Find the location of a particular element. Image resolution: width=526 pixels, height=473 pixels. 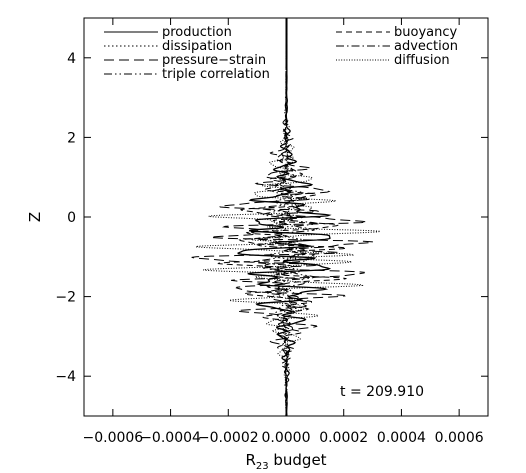

legend-label: dissipation is located at coordinates (197, 46).